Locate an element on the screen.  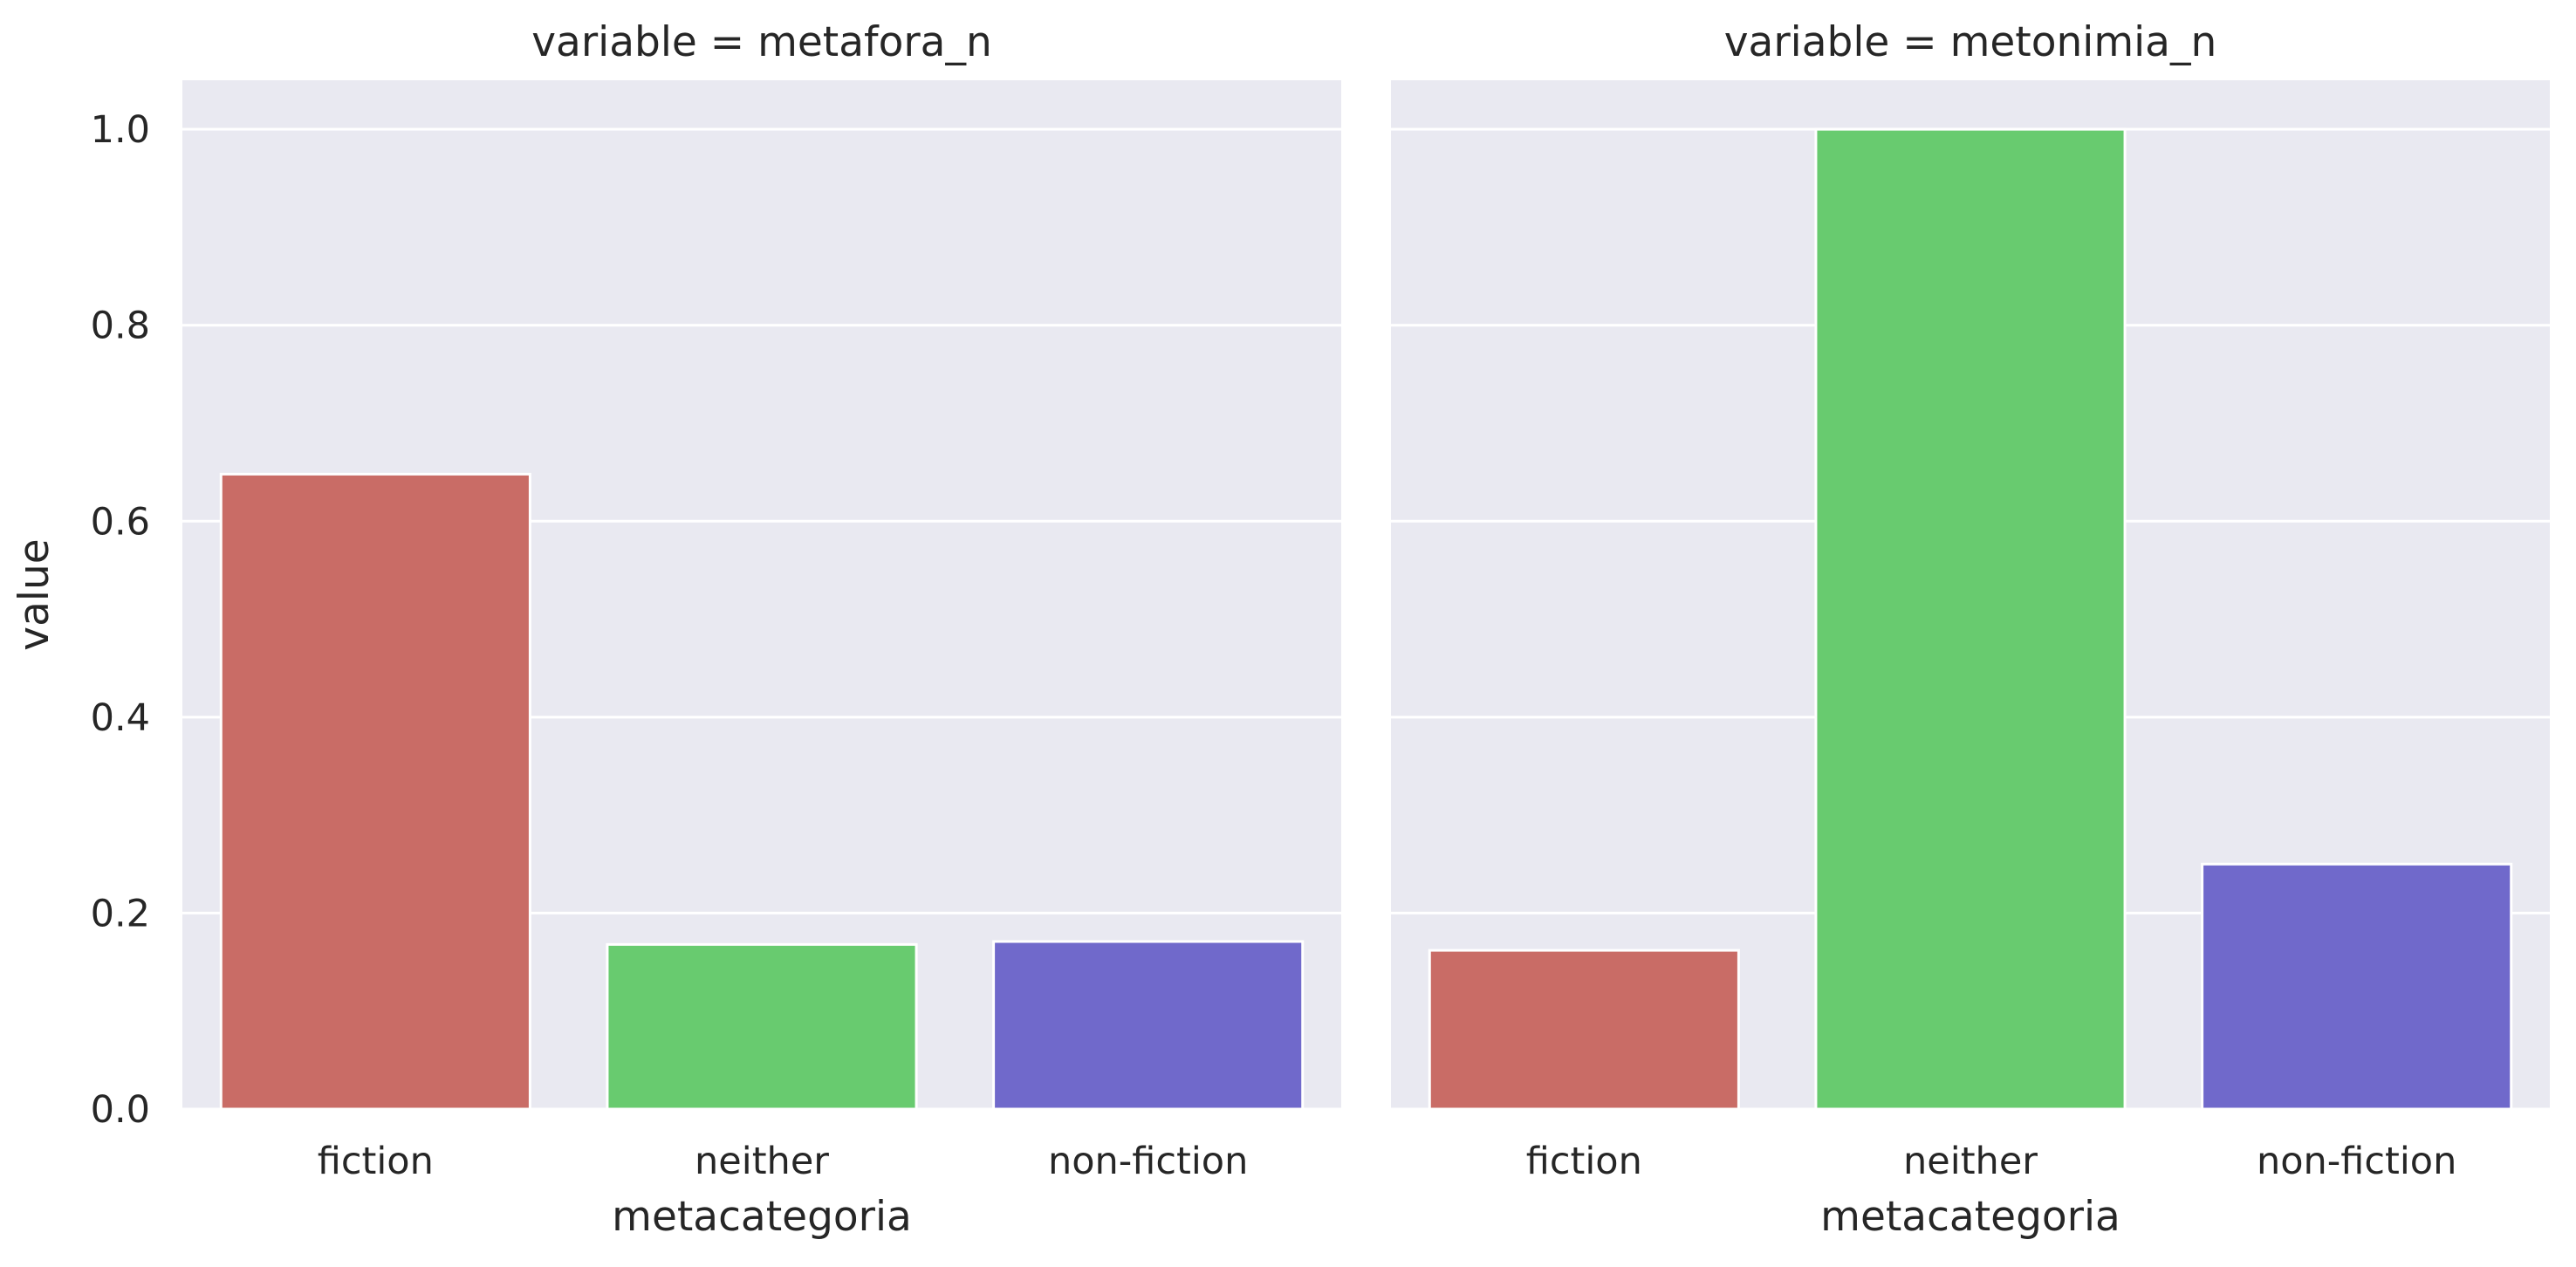
y-tick-label: 0.0 is located at coordinates (121, 1110).